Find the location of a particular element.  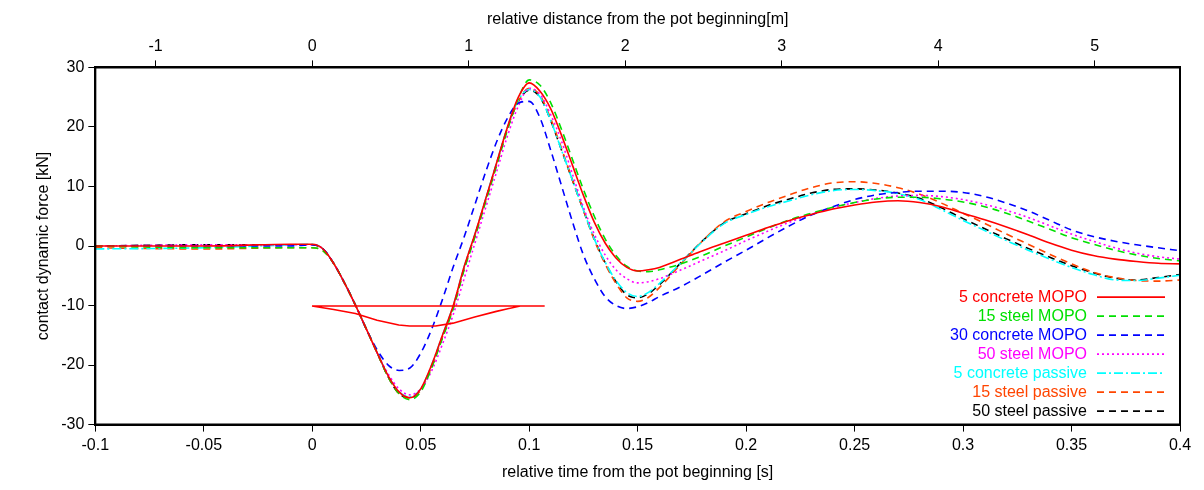

x2-tick-label: 4 is located at coordinates (938, 46).